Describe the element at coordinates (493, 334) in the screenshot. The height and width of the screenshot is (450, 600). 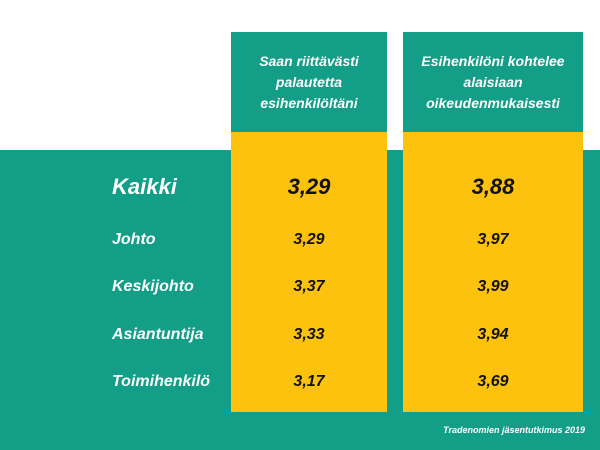
I see `cell-asiantuntija-fairness: 3,94` at that location.